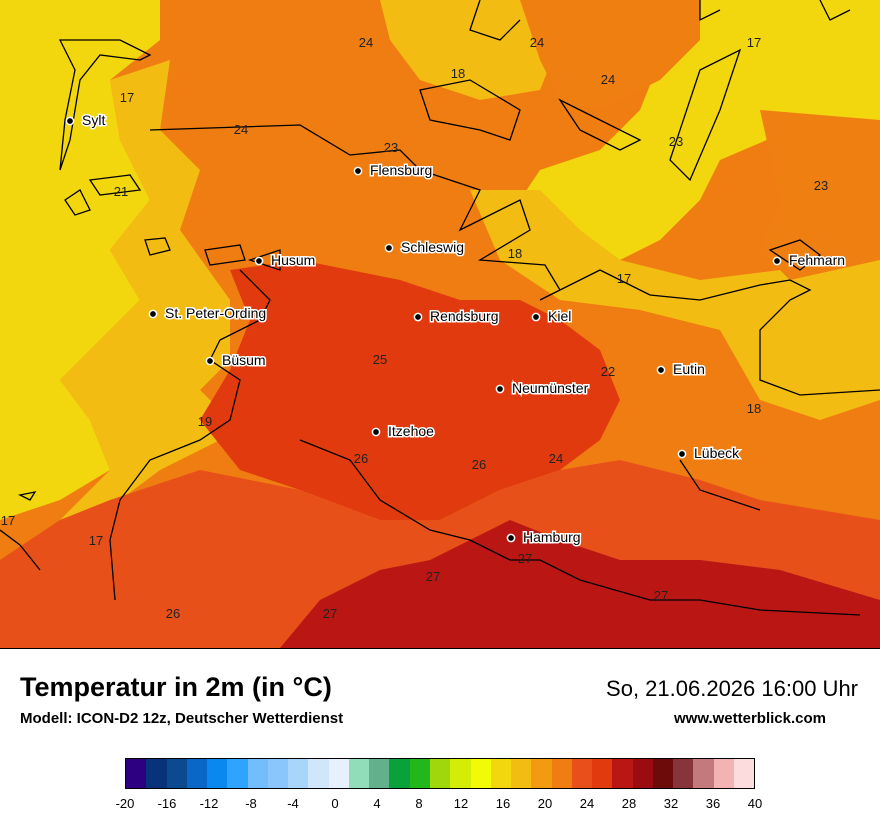 The width and height of the screenshot is (880, 830). Describe the element at coordinates (411, 431) in the screenshot. I see `city-label: Itzehoe` at that location.